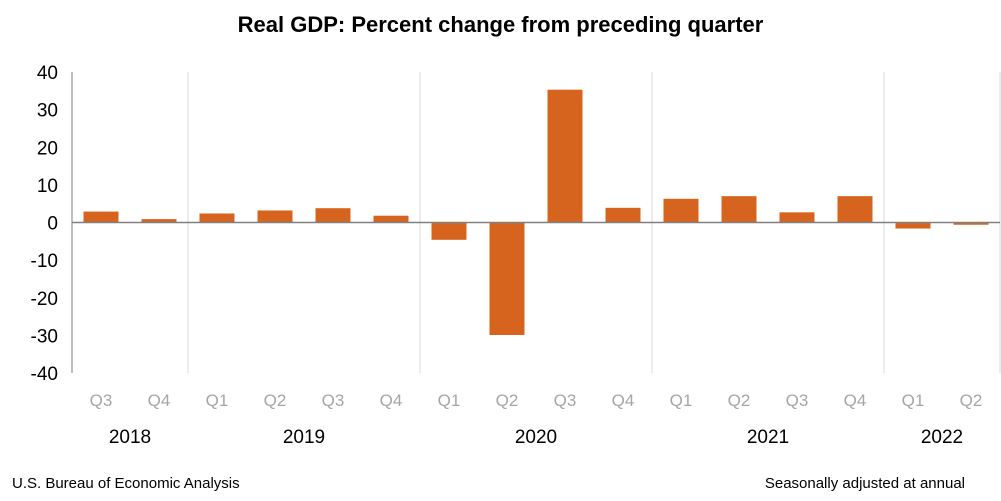 This screenshot has width=1001, height=501. Describe the element at coordinates (44, 336) in the screenshot. I see `y-tick-label: -30` at that location.